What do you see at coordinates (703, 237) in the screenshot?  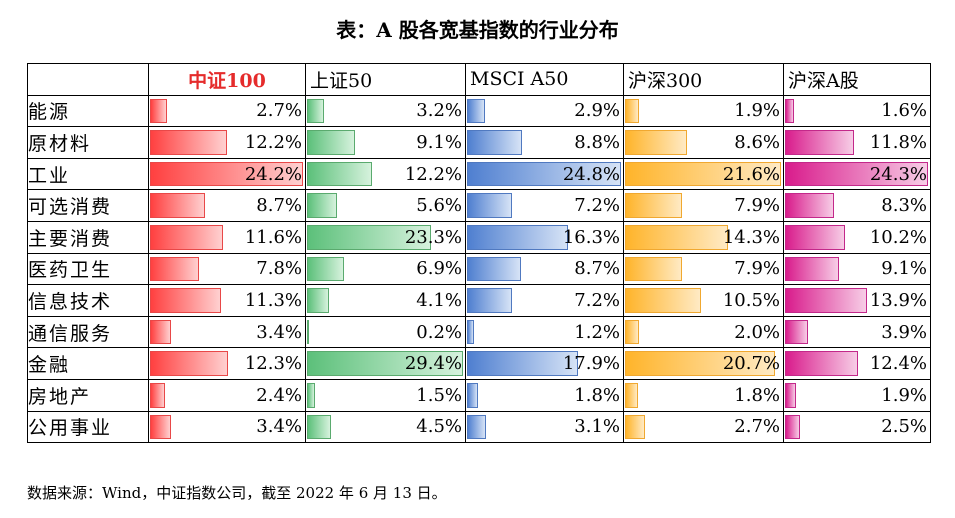 I see `data-cell: 14.3%` at bounding box center [703, 237].